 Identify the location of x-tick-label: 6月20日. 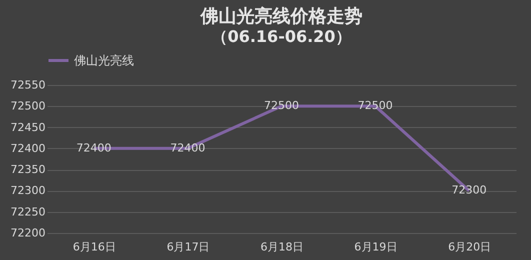
(470, 247).